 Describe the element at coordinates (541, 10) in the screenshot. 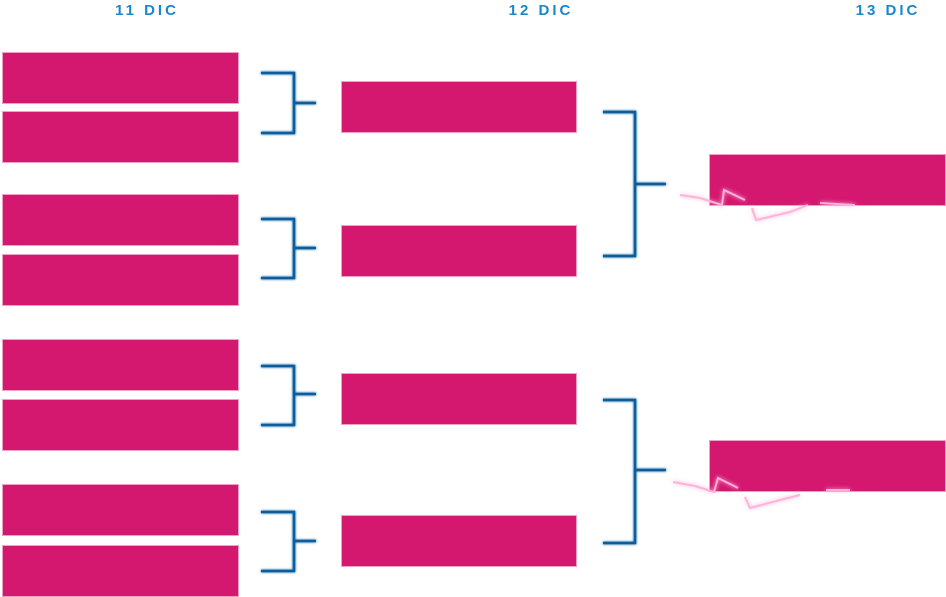

I see `round-label-2: 12 DIC` at that location.